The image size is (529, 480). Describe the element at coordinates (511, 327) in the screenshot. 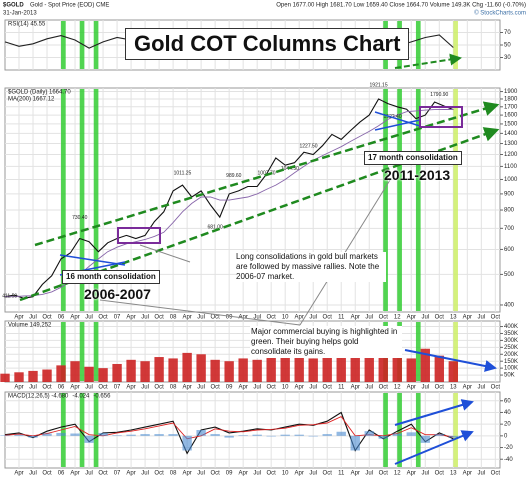

I see `y-tick-label: 400K` at that location.